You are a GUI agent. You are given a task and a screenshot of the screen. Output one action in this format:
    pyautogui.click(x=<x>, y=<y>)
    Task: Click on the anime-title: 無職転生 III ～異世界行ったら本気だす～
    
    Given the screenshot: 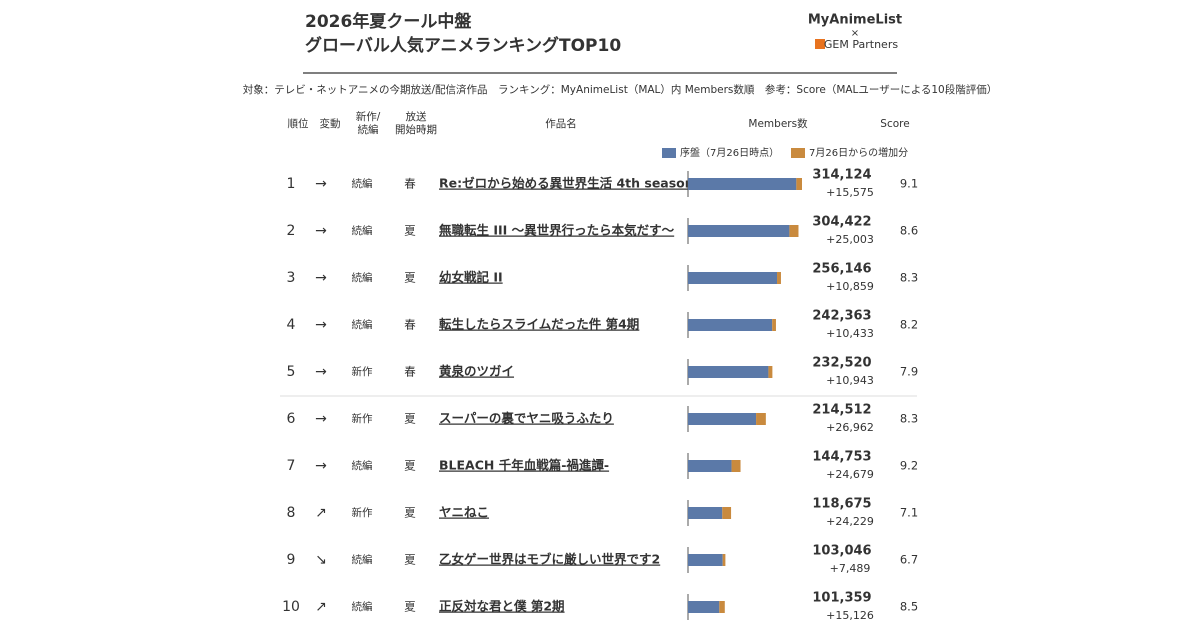 What is the action you would take?
    pyautogui.click(x=557, y=230)
    